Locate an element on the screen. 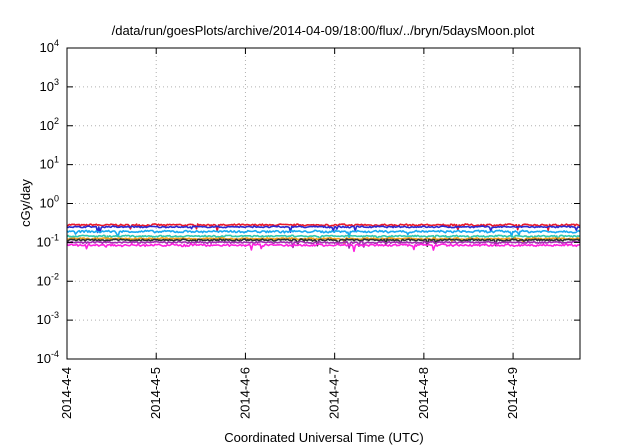 The height and width of the screenshot is (448, 640). y-axis-label: cGy/day is located at coordinates (25, 203).